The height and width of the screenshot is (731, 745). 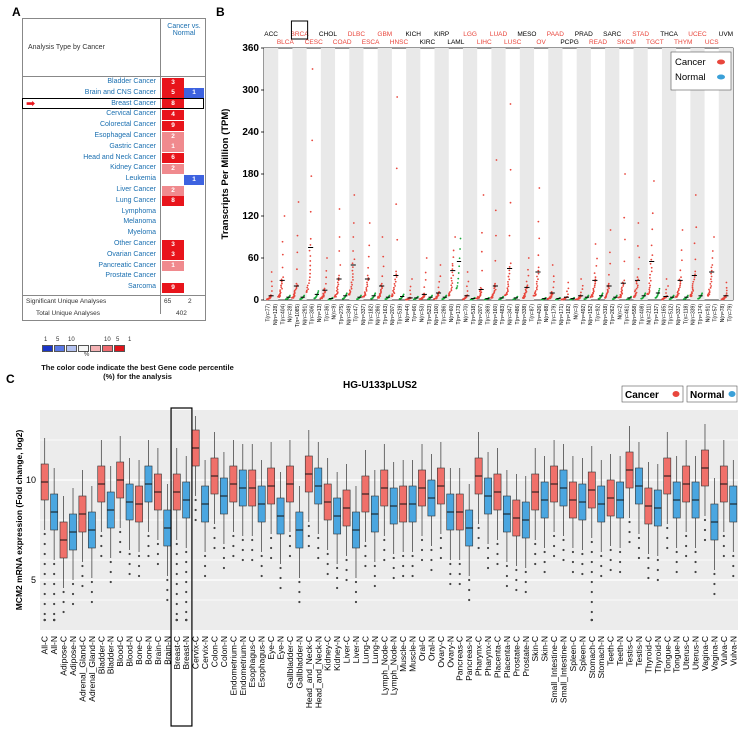 I want to click on sample-size-label: T(n=118), so click(x=686, y=314).